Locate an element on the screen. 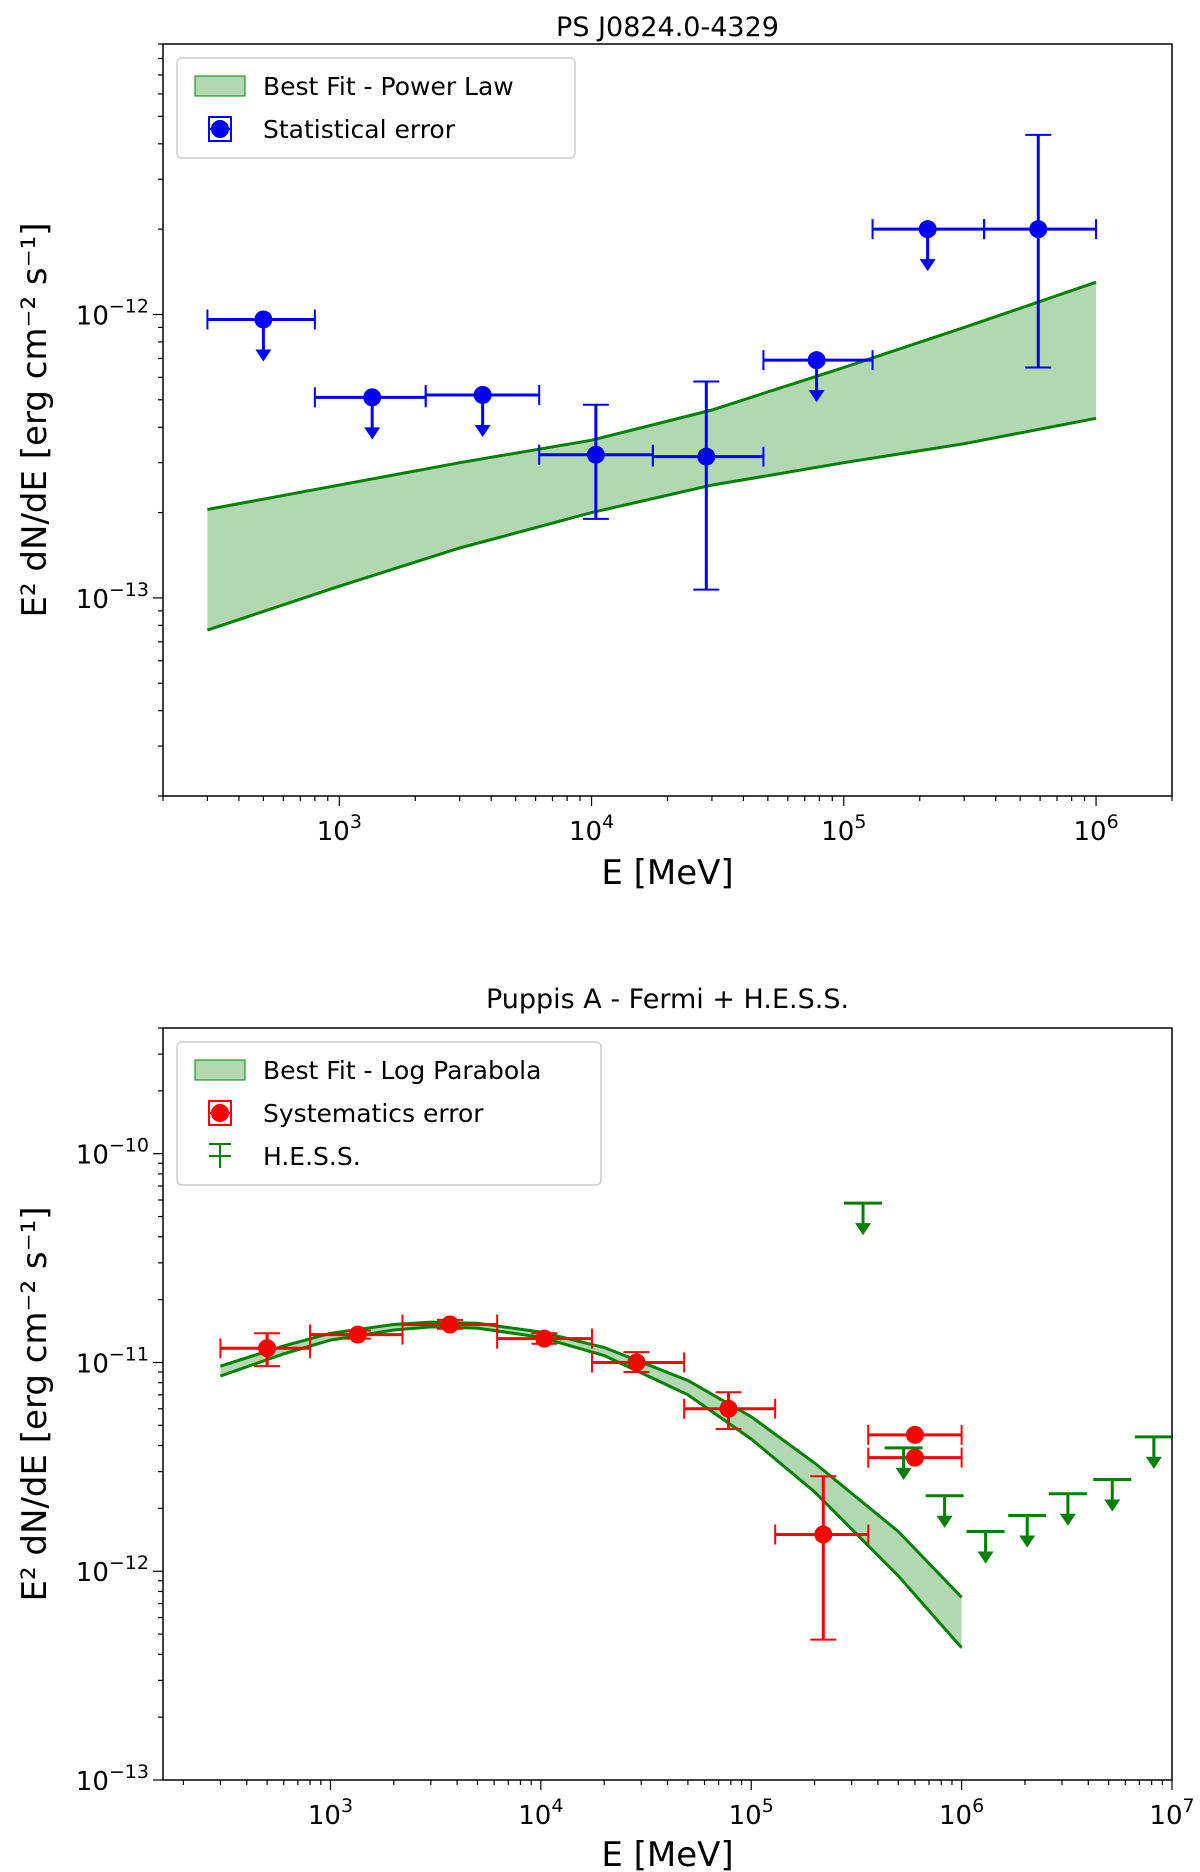 The height and width of the screenshot is (1872, 1200). y-tick-label: 10−10 is located at coordinates (112, 1153).